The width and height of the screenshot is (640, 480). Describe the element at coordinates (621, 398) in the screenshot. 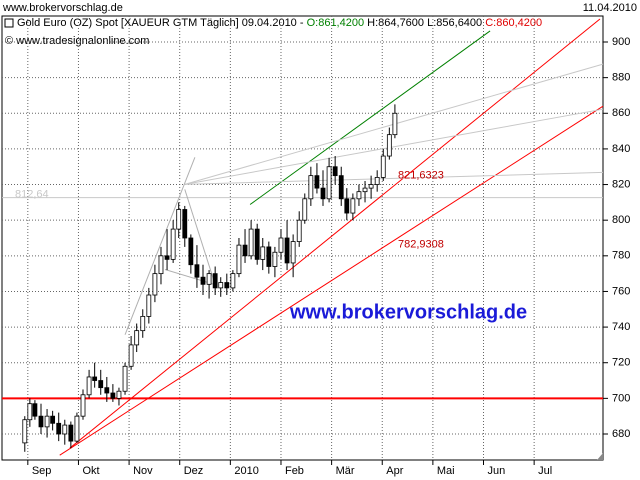

I see `y-tick-label: 700` at that location.